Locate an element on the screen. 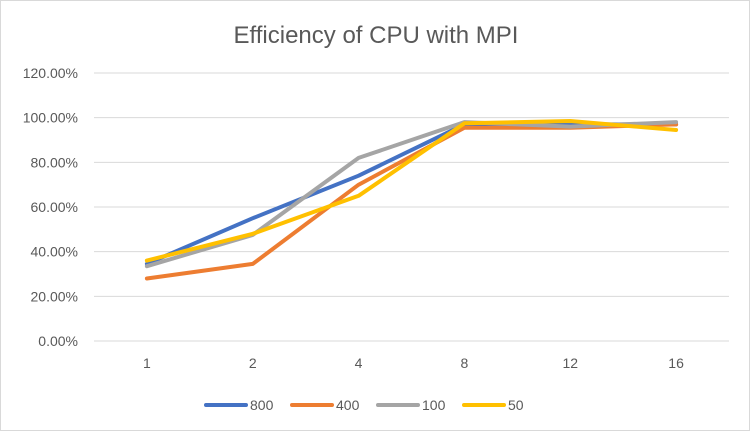  y-tick-label: 120.00% is located at coordinates (50, 73).